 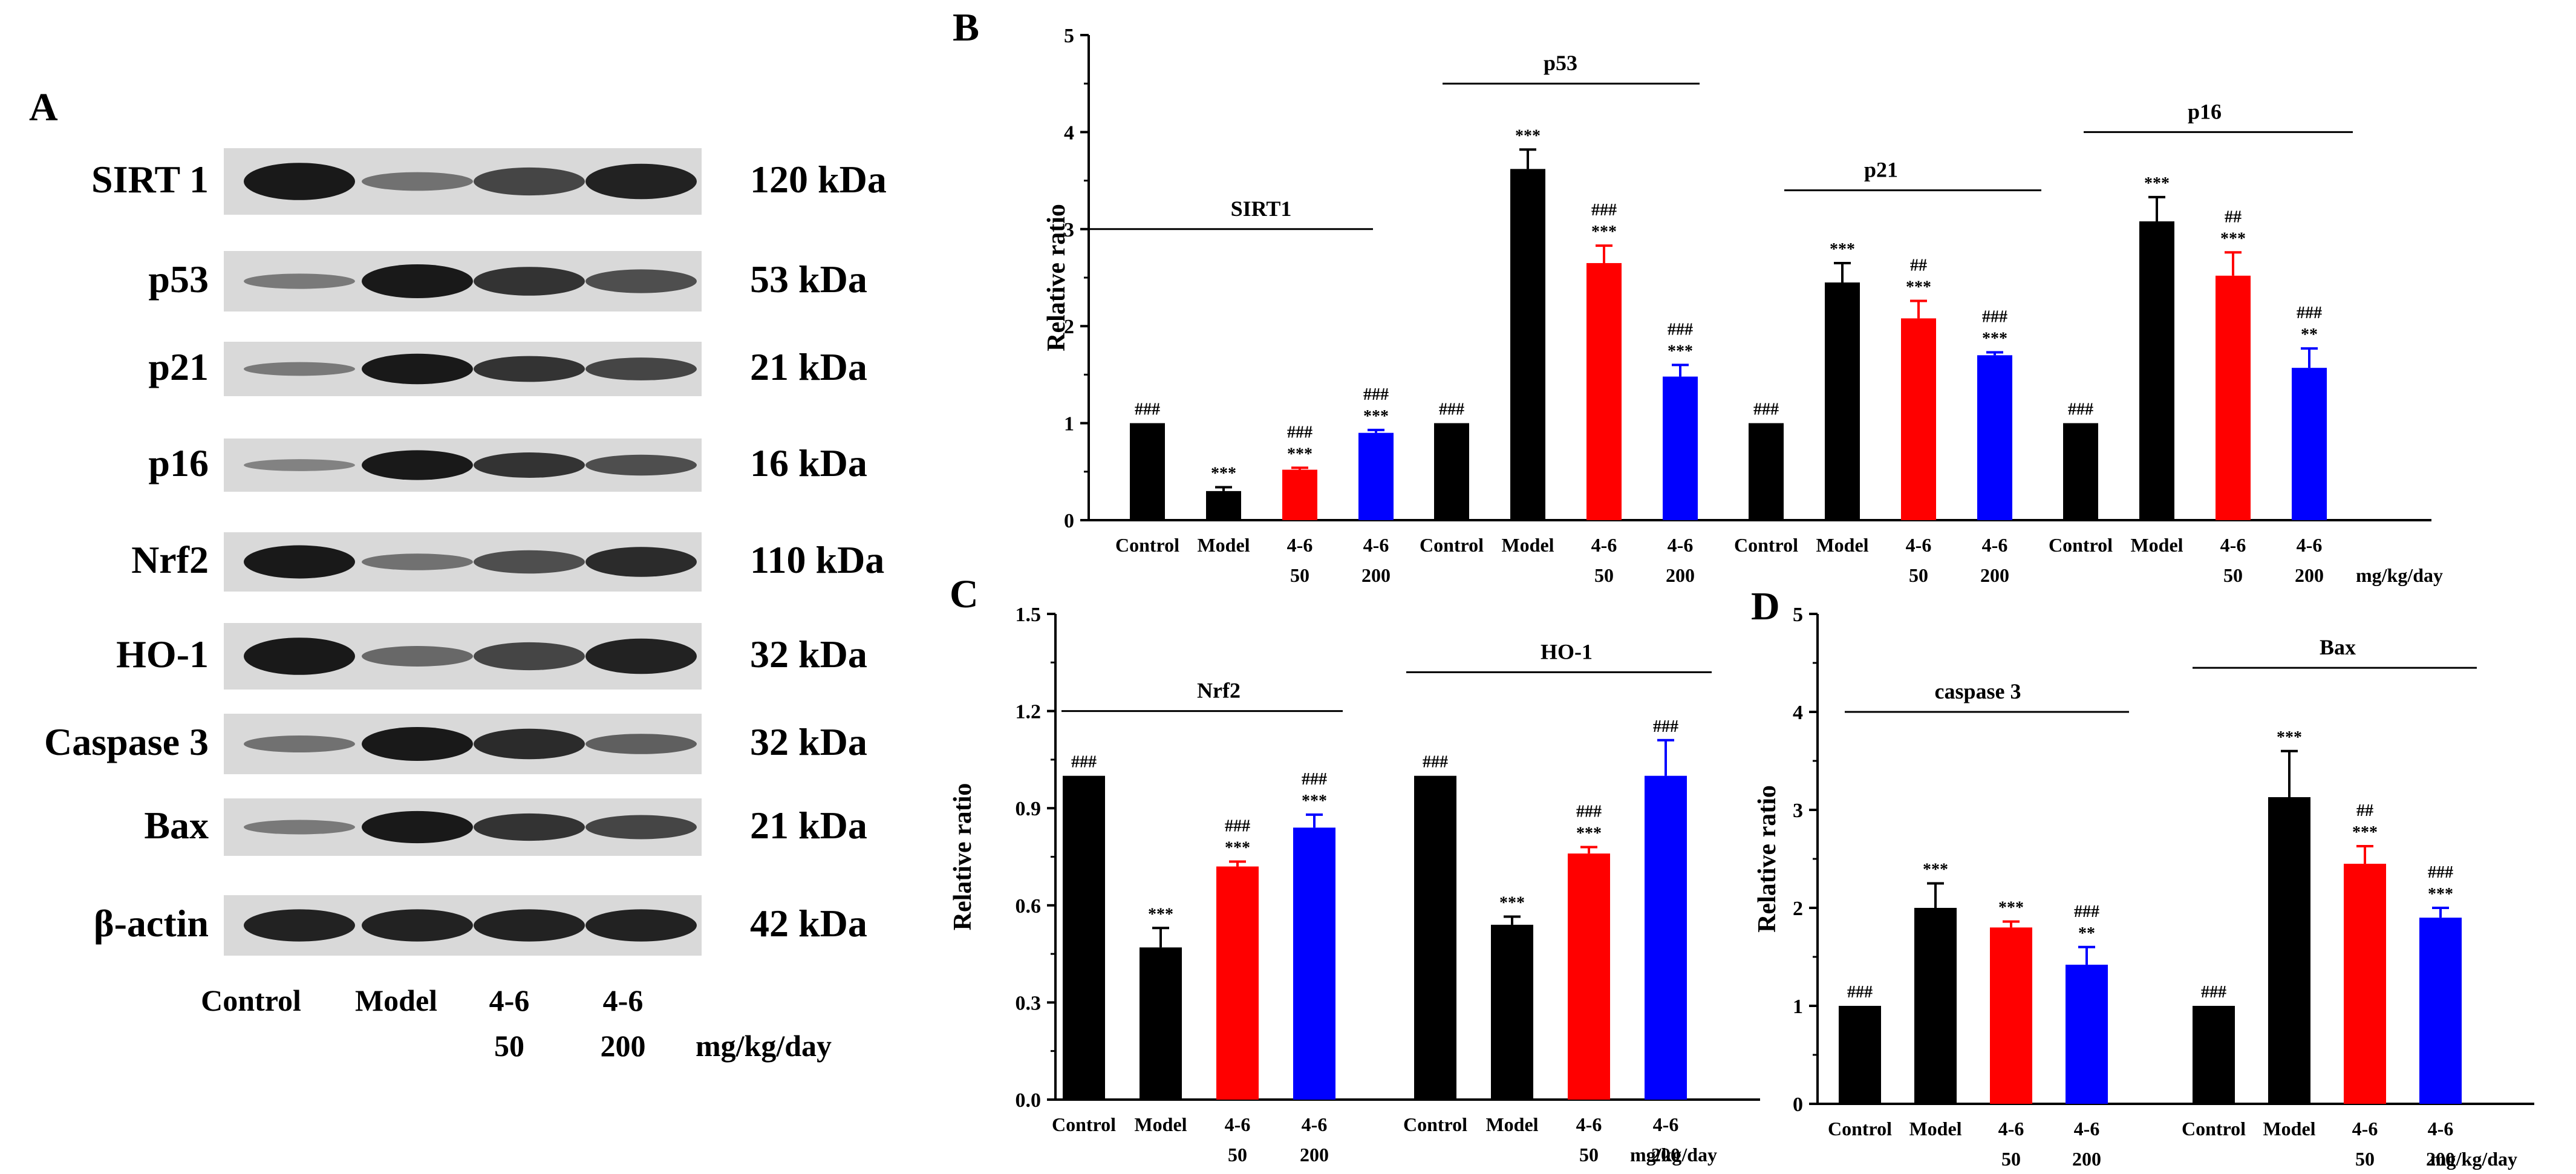 What do you see at coordinates (150, 179) in the screenshot?
I see `band-label: SIRT 1` at bounding box center [150, 179].